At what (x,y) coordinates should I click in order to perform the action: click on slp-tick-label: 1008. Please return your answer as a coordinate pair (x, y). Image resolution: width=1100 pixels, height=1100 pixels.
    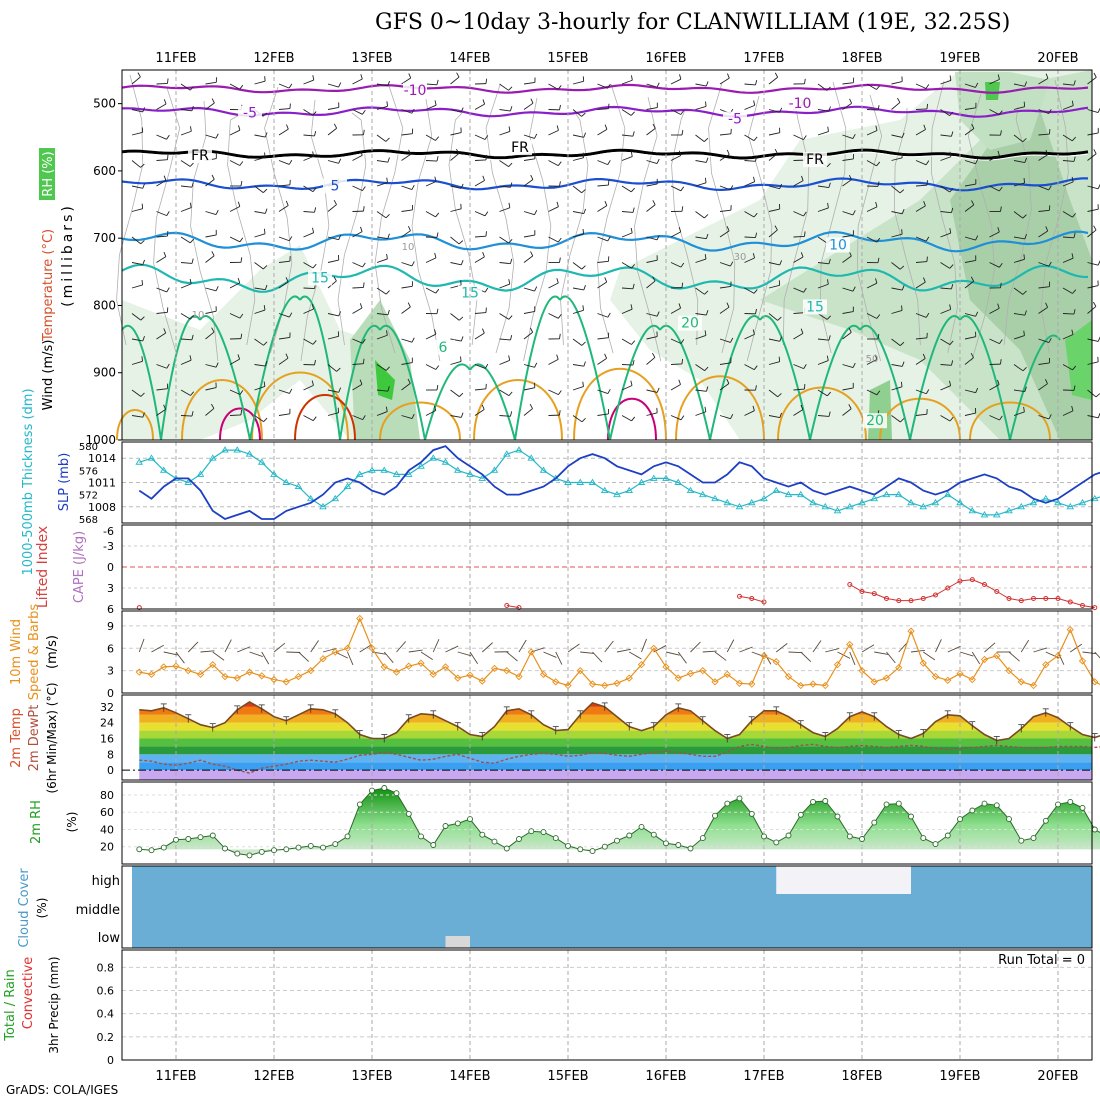
    Looking at the image, I should click on (102, 507).